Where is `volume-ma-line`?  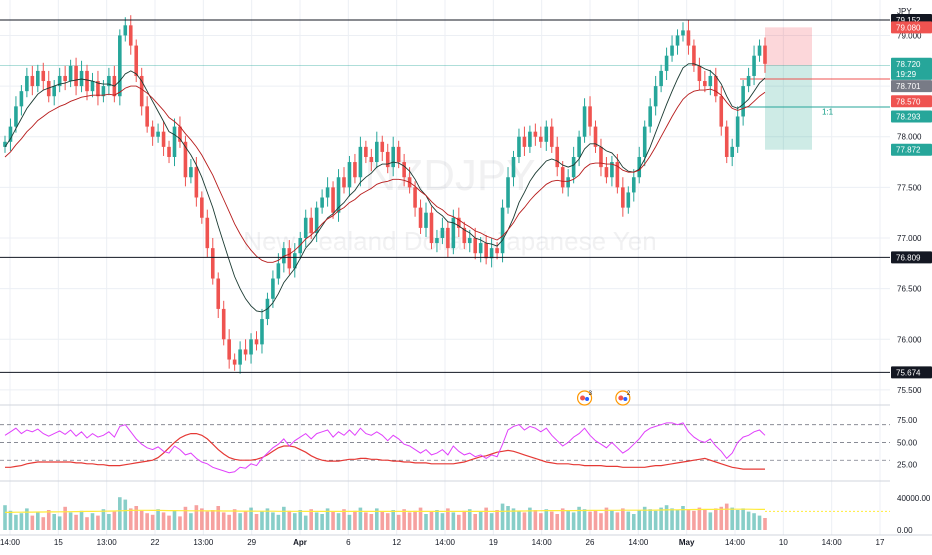
volume-ma-line is located at coordinates (385, 511).